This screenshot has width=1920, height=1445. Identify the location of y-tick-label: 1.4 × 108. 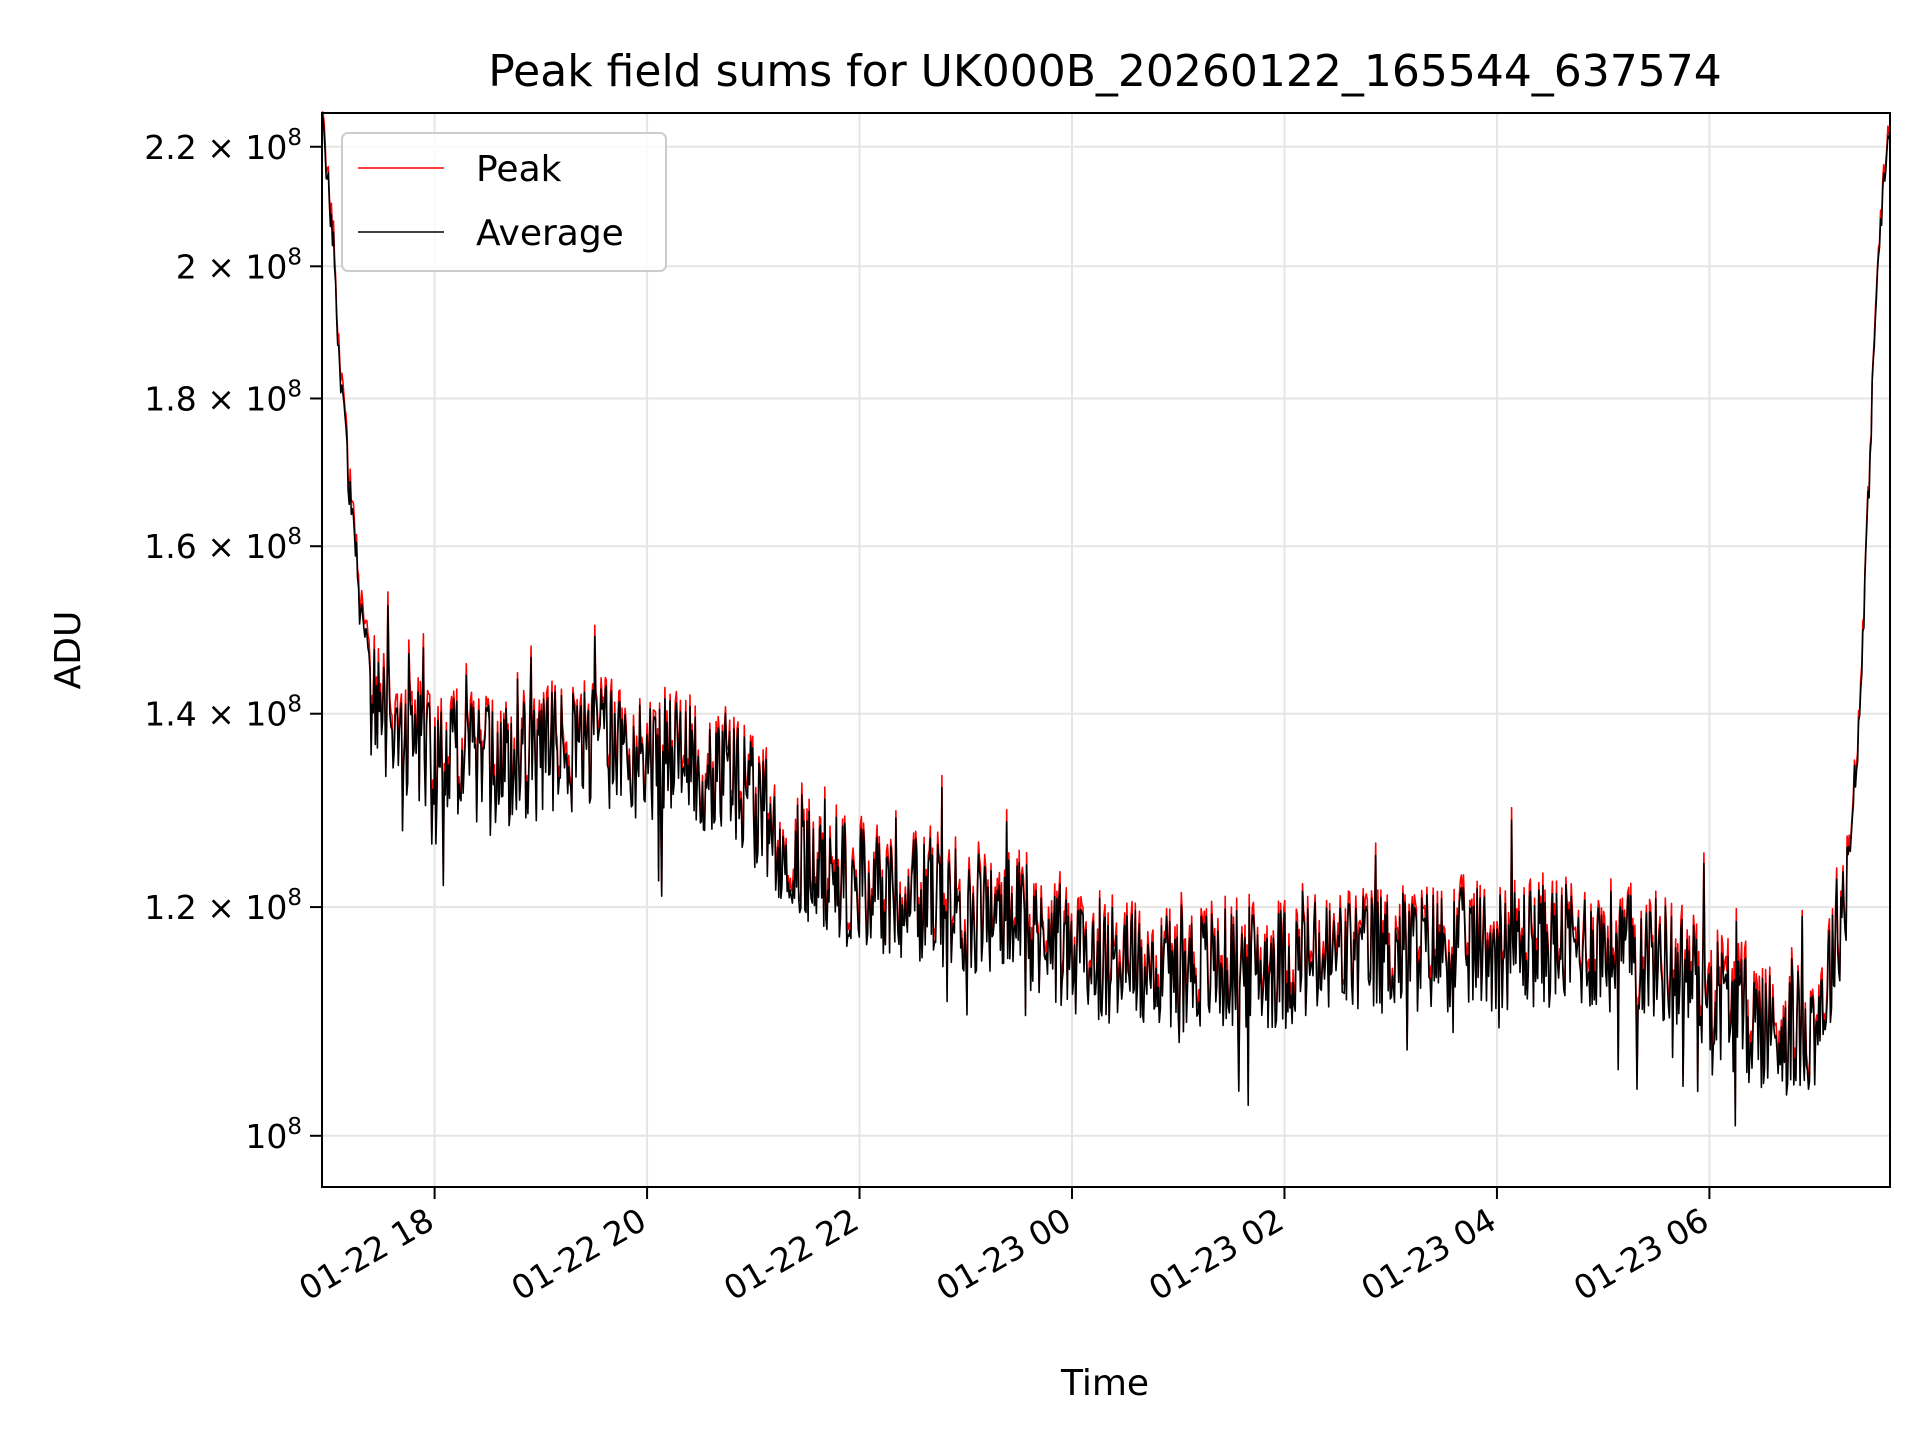
(223, 713).